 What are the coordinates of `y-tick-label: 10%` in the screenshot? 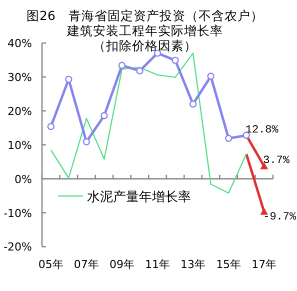 It's located at (20, 145).